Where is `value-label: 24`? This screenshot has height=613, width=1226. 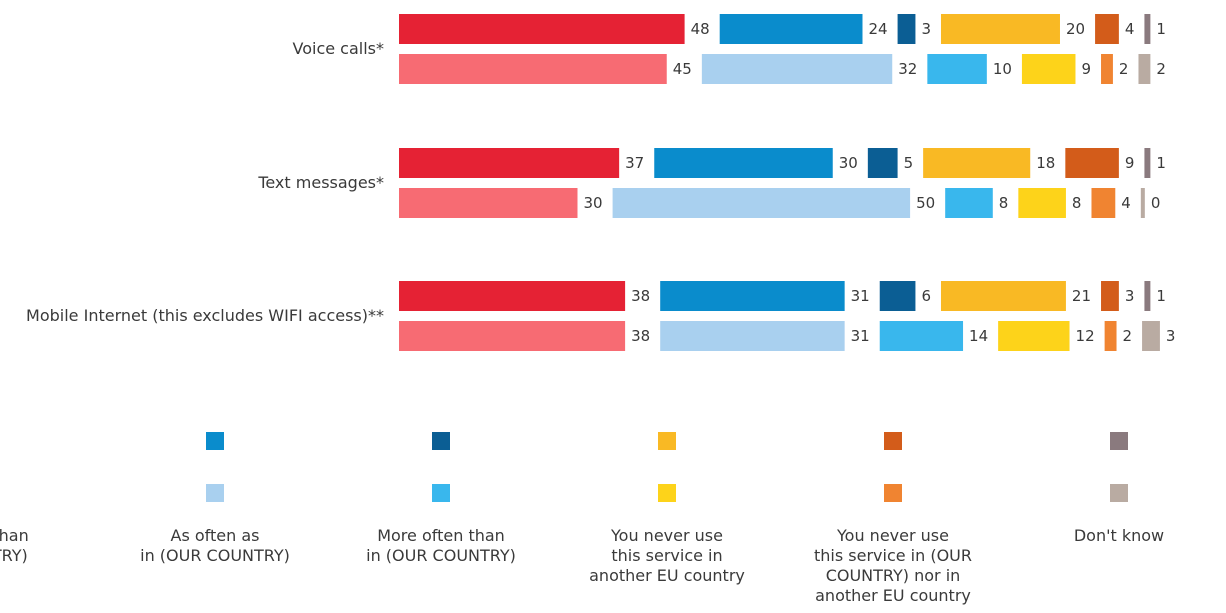
value-label: 24 is located at coordinates (877, 29).